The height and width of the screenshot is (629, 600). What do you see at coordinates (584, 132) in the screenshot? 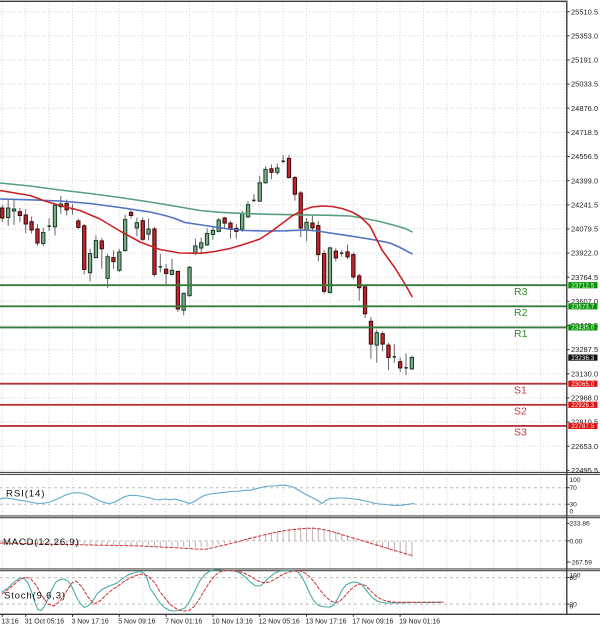
I see `svg-text: 24718.5` at bounding box center [584, 132].